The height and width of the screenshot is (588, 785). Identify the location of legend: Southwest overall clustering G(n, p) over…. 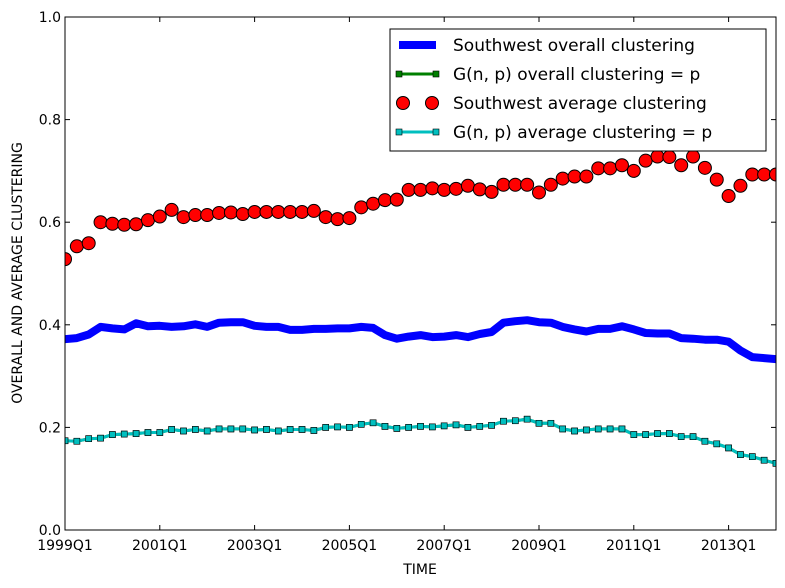
(578, 90).